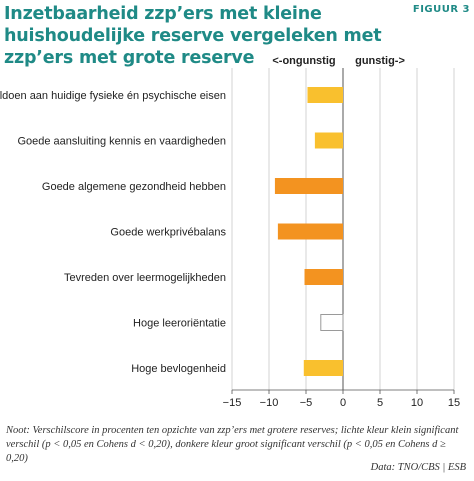 The width and height of the screenshot is (474, 481). Describe the element at coordinates (134, 187) in the screenshot. I see `category-label: Goede algemene gezondheid hebben` at that location.